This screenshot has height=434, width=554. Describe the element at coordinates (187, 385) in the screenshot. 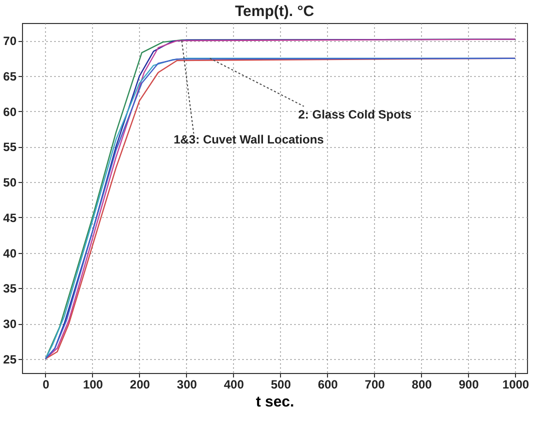

I see `x-tick-label: 300` at that location.